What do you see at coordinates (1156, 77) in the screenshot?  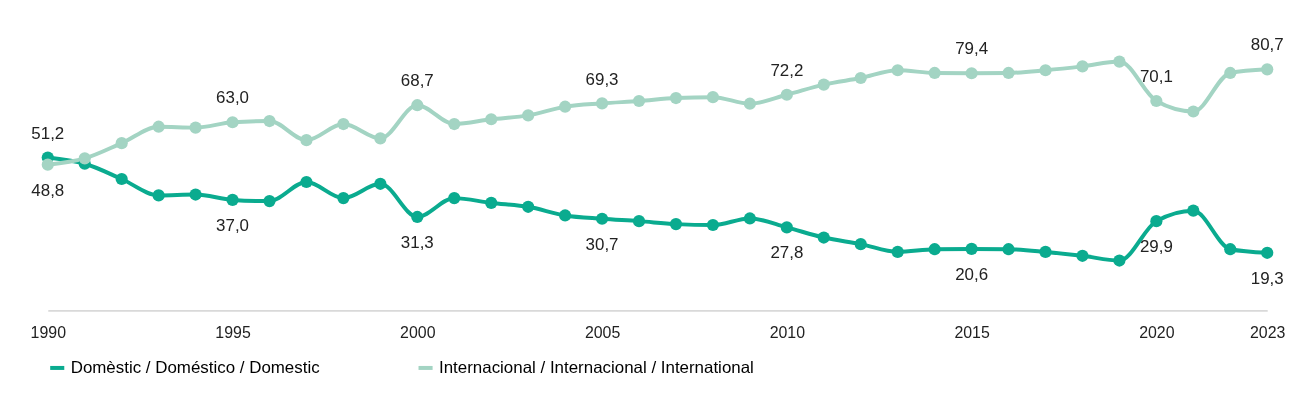 I see `data-label: 70,1` at bounding box center [1156, 77].